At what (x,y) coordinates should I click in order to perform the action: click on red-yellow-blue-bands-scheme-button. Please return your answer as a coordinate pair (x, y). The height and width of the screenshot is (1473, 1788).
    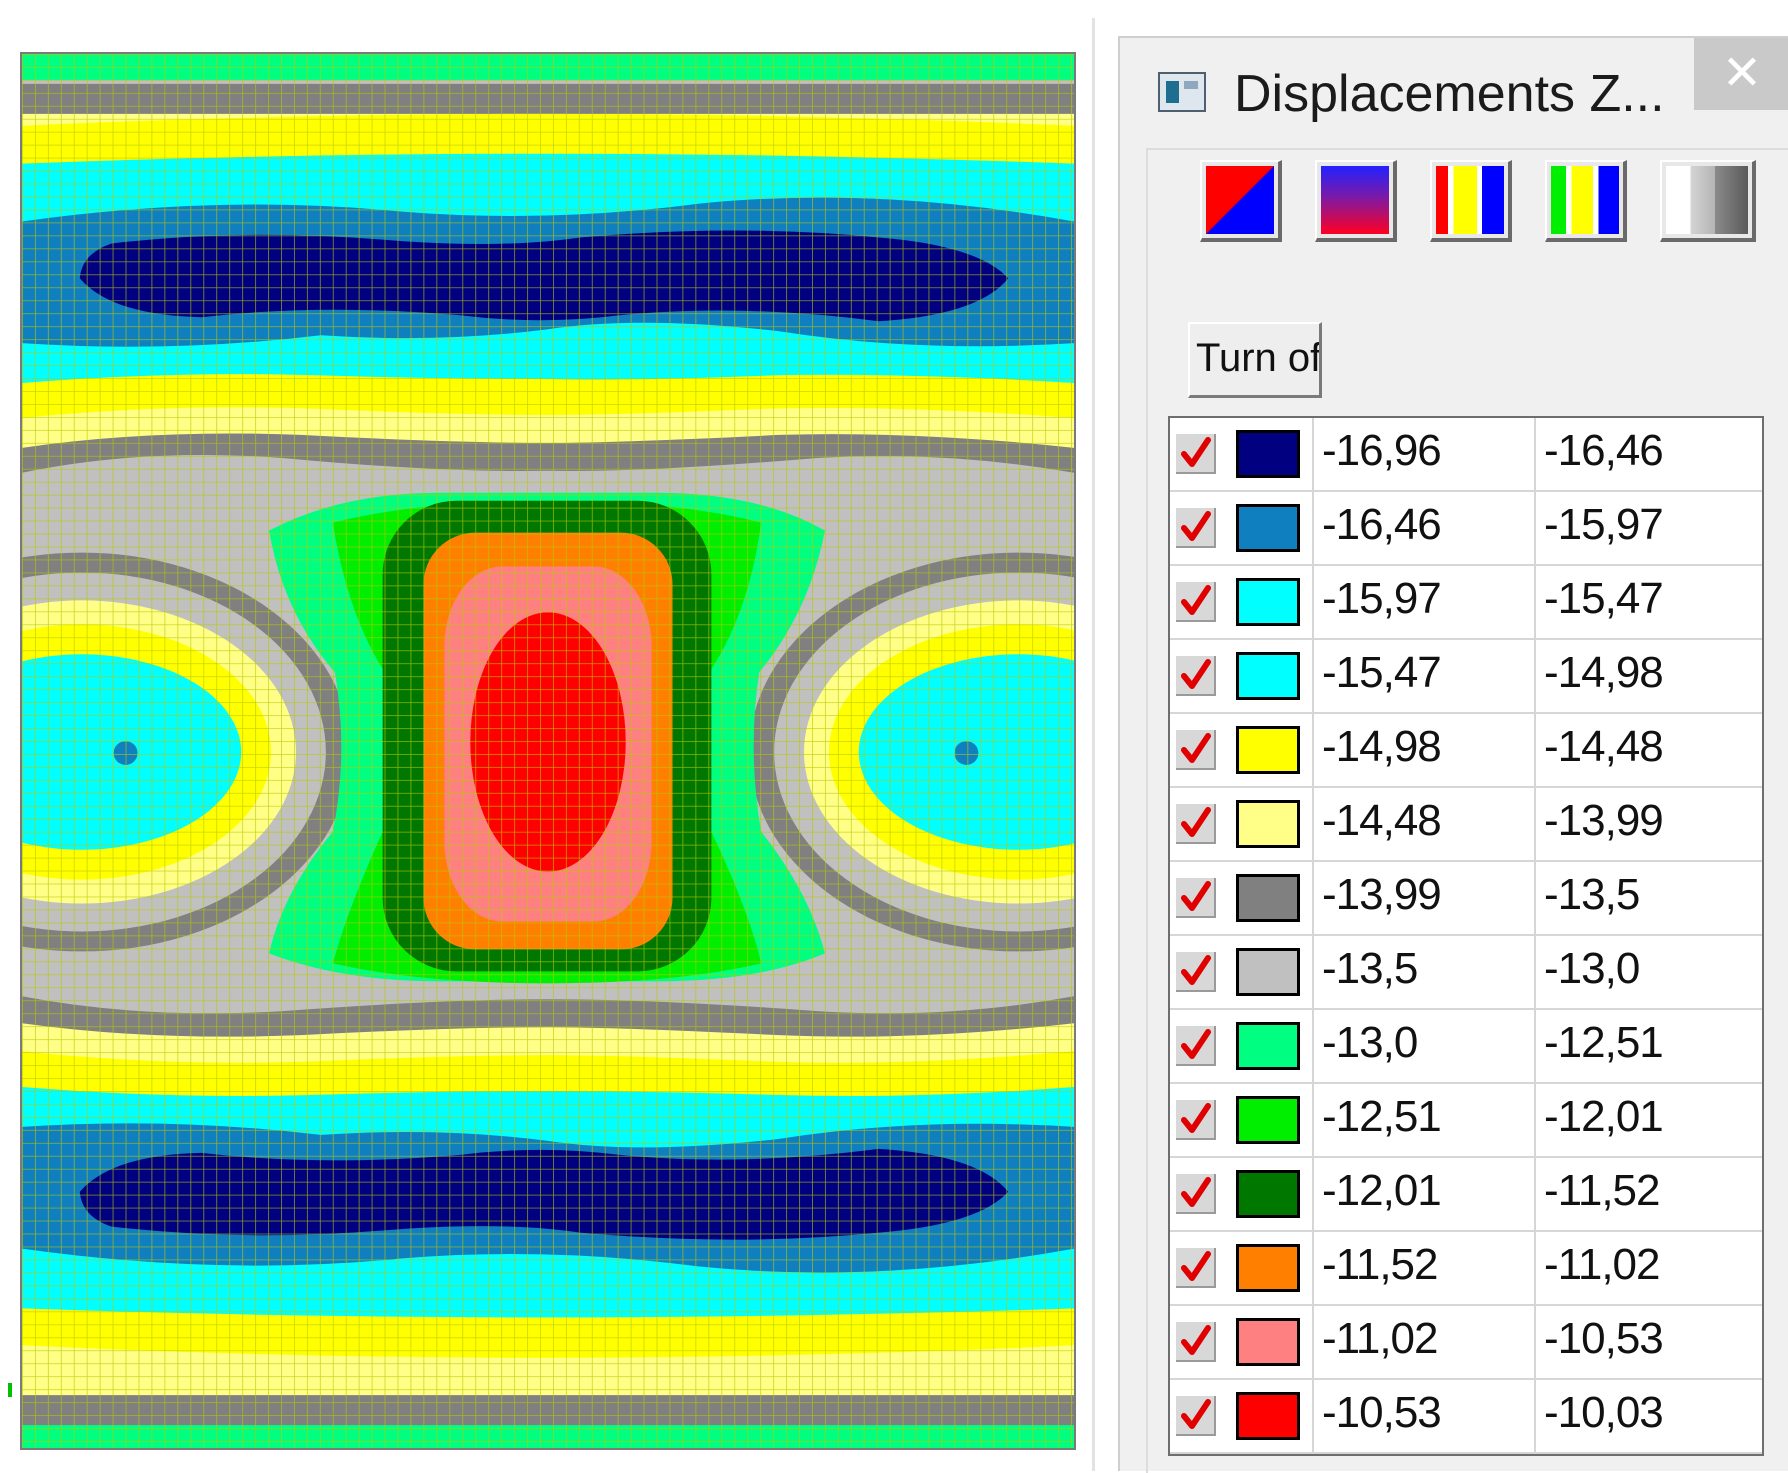
    Looking at the image, I should click on (1471, 201).